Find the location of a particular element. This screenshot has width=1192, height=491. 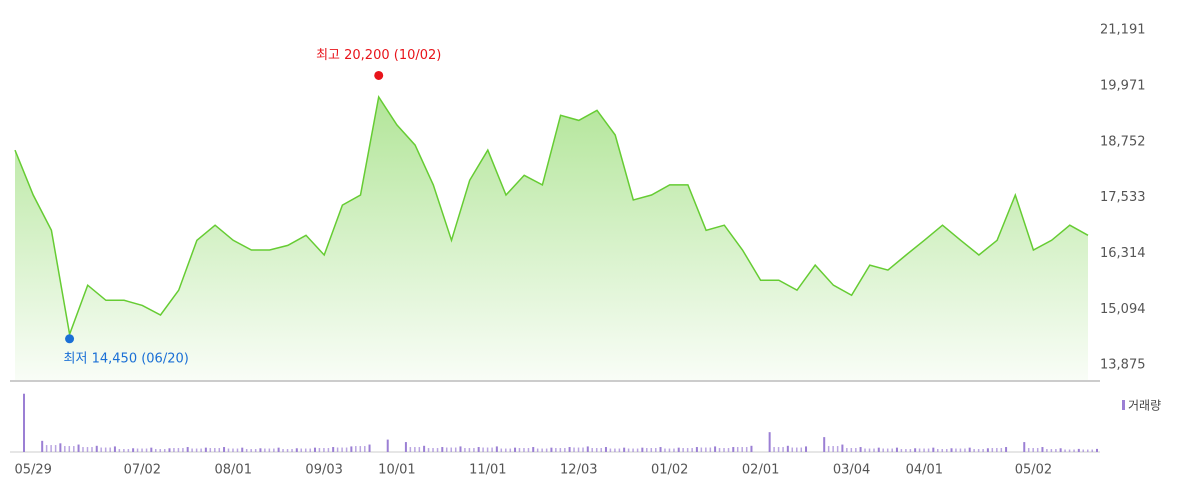

y-tick-label: 16,314 is located at coordinates (1123, 253).